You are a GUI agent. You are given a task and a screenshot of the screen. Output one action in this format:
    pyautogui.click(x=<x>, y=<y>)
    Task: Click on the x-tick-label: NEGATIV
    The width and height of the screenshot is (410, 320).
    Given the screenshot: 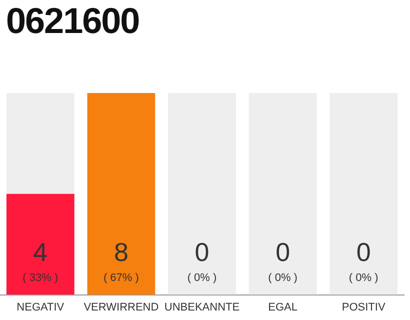 What is the action you would take?
    pyautogui.click(x=40, y=307)
    